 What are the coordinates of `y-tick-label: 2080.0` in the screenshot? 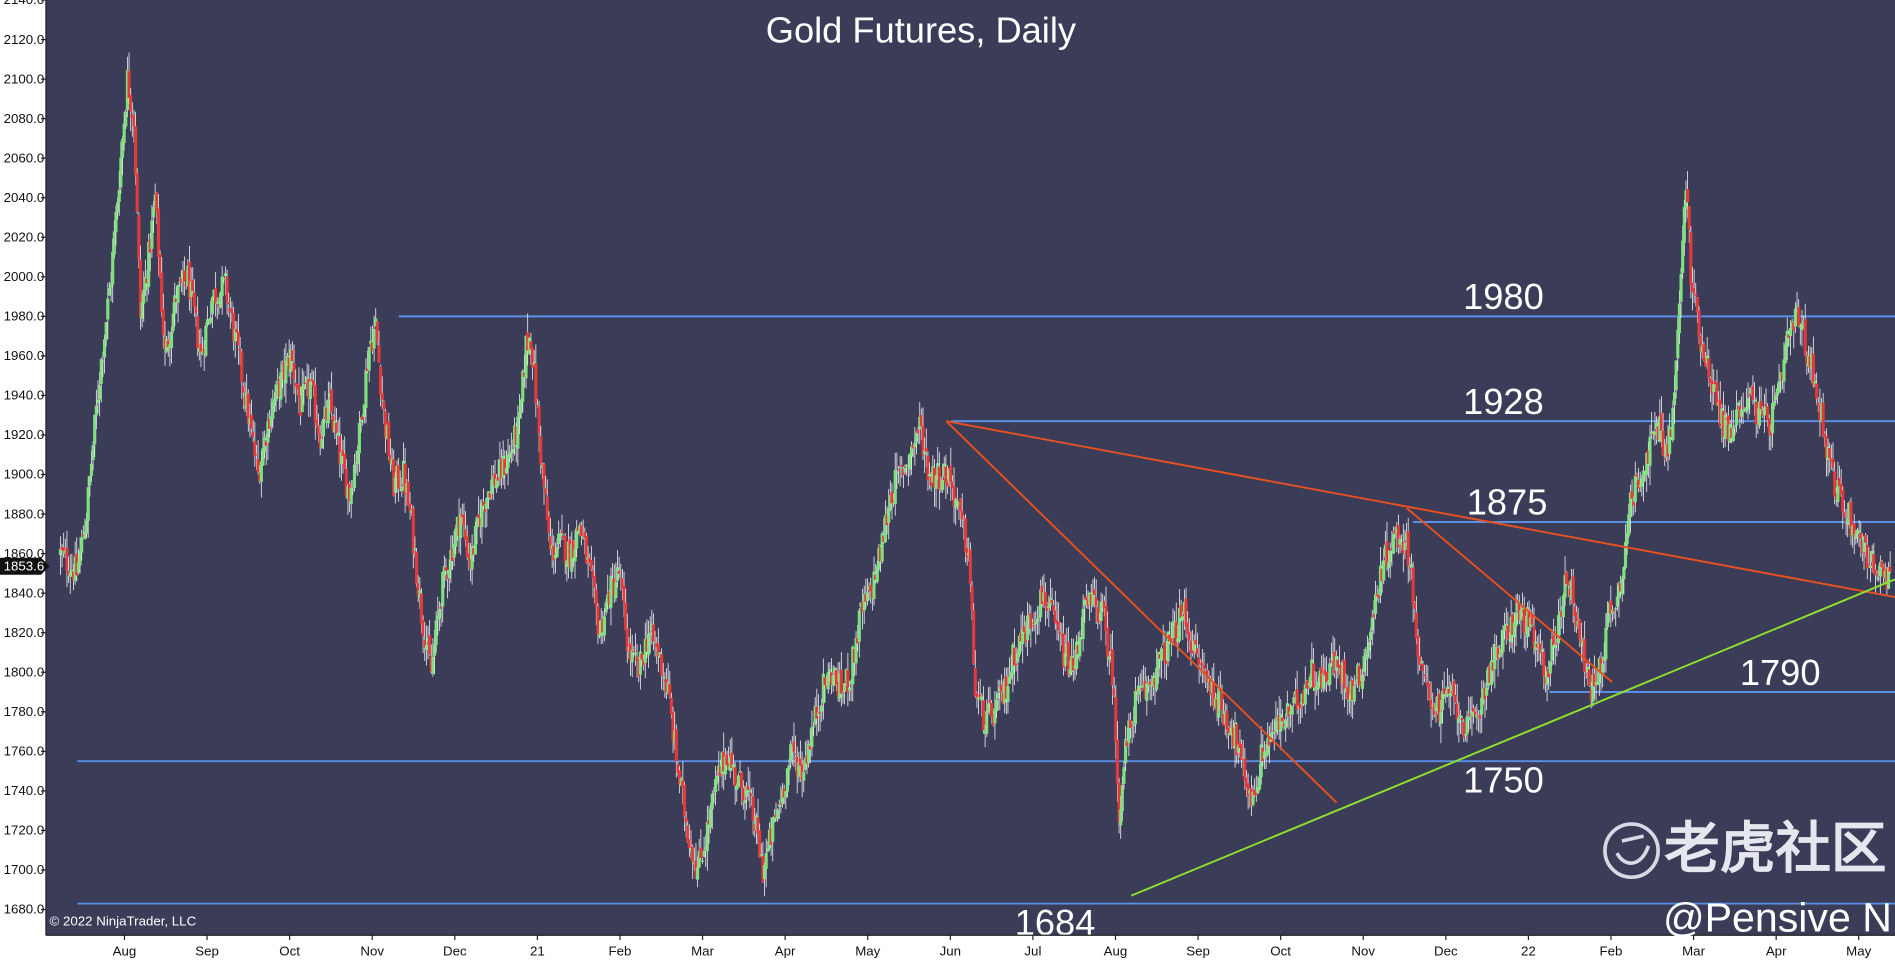 It's located at (24, 118).